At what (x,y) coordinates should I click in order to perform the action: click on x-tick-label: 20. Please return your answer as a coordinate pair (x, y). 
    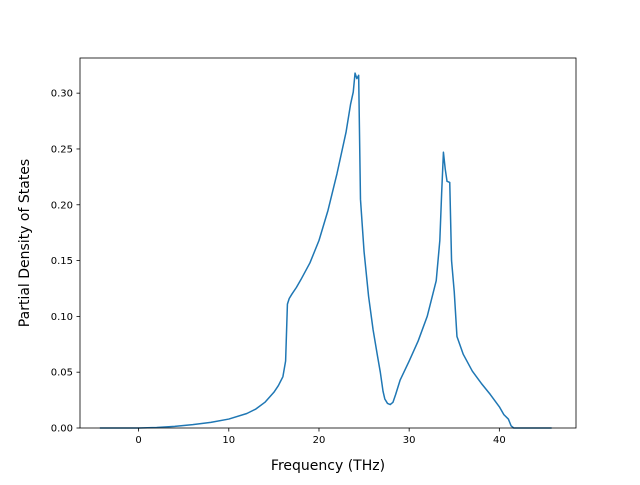
    Looking at the image, I should click on (319, 440).